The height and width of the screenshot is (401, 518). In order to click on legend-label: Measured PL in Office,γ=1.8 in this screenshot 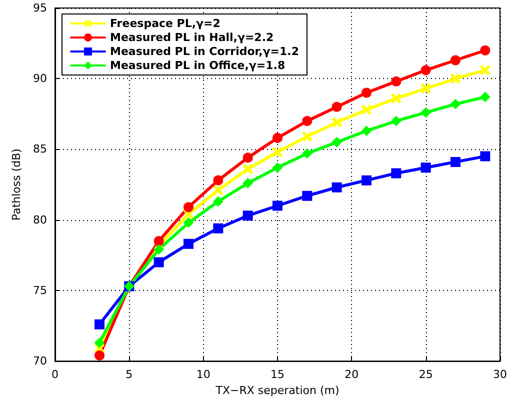, I will do `click(198, 65)`.